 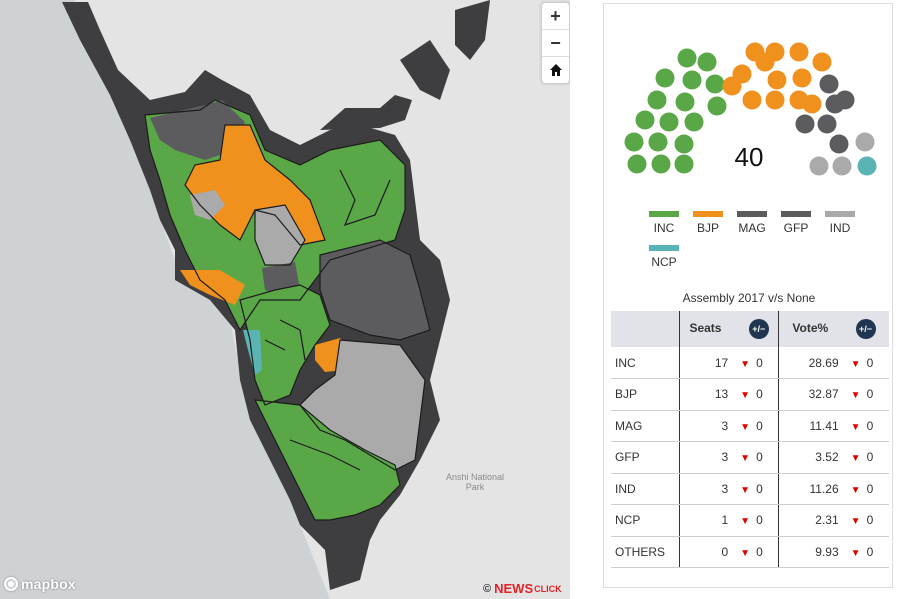 What do you see at coordinates (555, 70) in the screenshot?
I see `reset-view-button` at bounding box center [555, 70].